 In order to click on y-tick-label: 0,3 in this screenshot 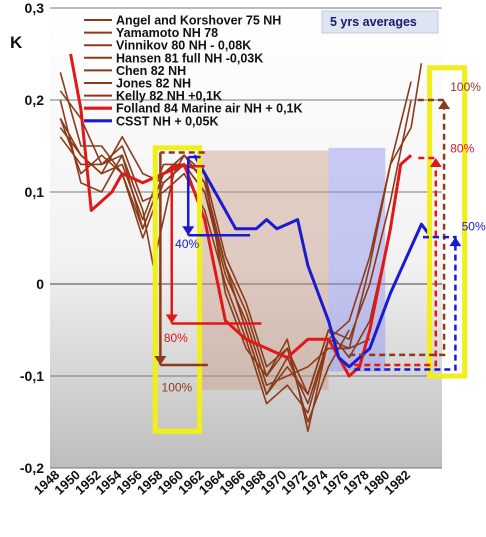, I will do `click(35, 8)`.